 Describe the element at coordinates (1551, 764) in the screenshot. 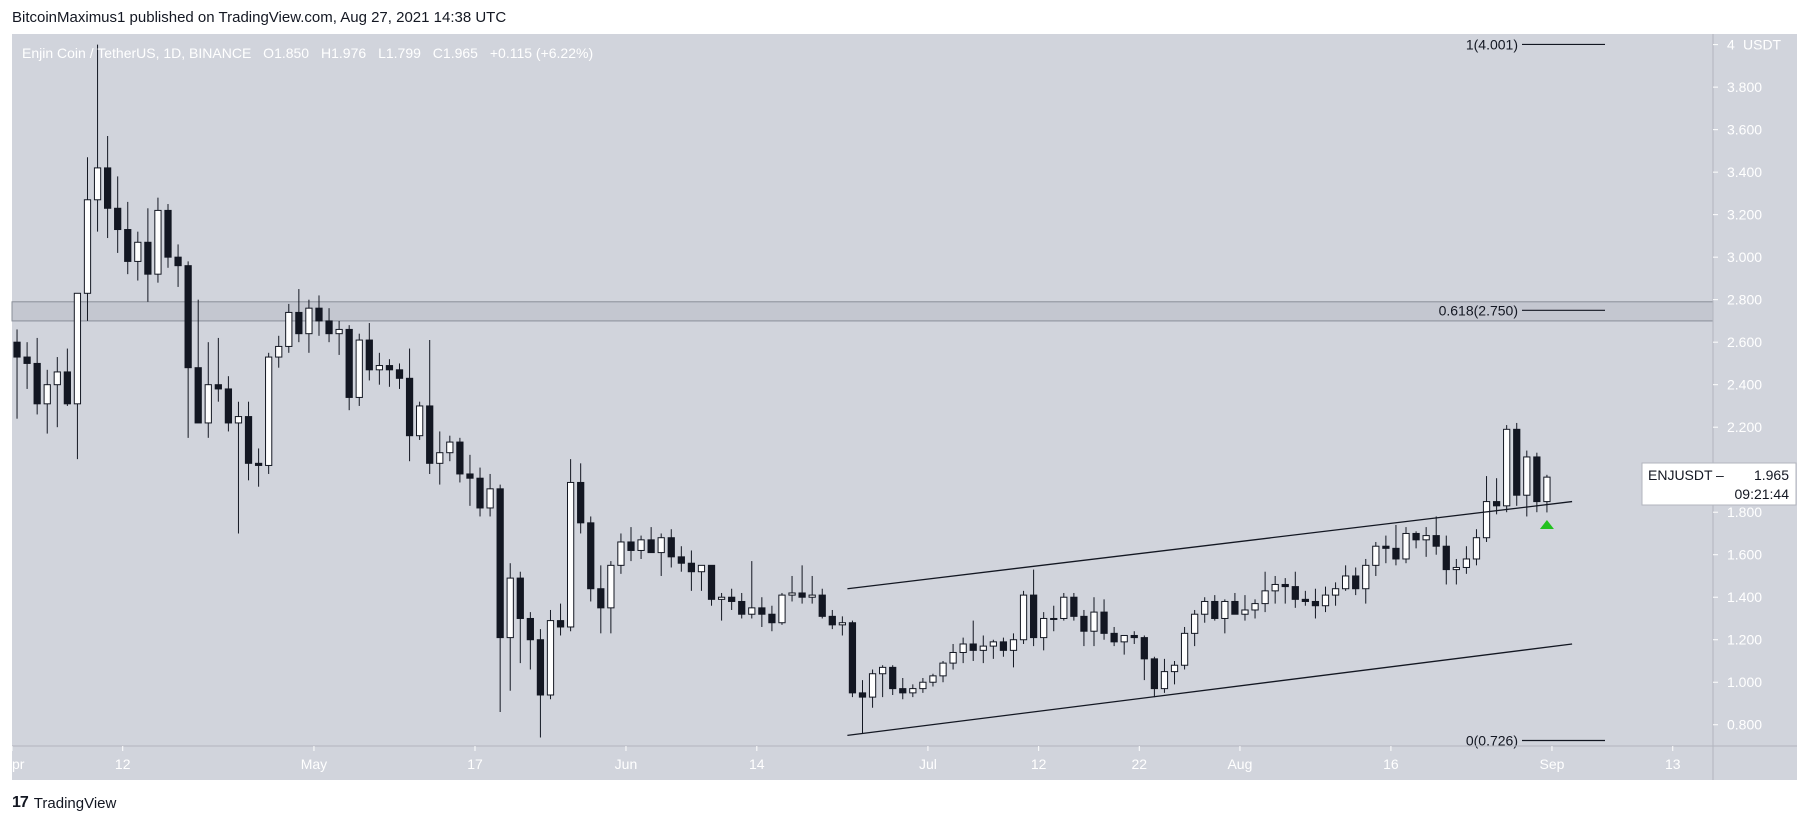

I see `time-axis-label: Sep` at that location.